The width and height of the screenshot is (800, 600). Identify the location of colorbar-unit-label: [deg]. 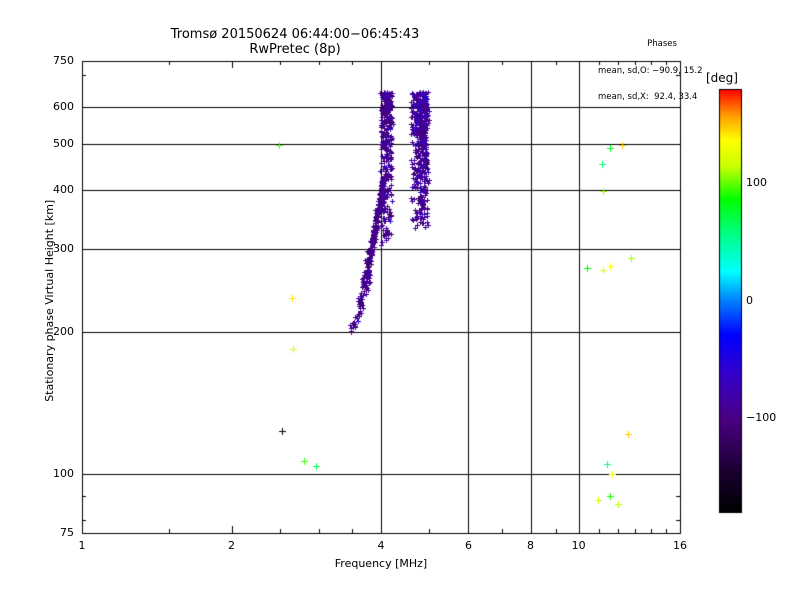
(722, 78).